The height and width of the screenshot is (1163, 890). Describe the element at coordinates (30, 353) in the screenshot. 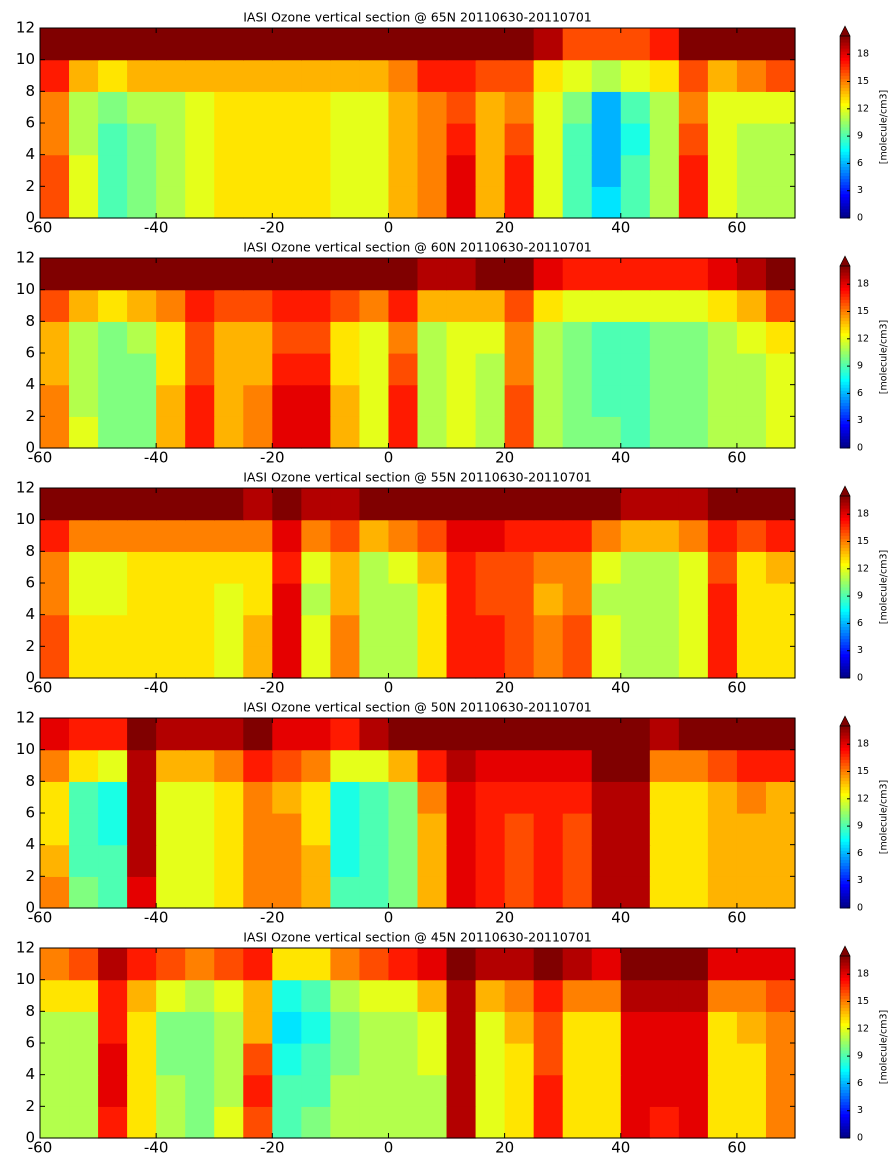

I see `y-tick-label: 6` at that location.